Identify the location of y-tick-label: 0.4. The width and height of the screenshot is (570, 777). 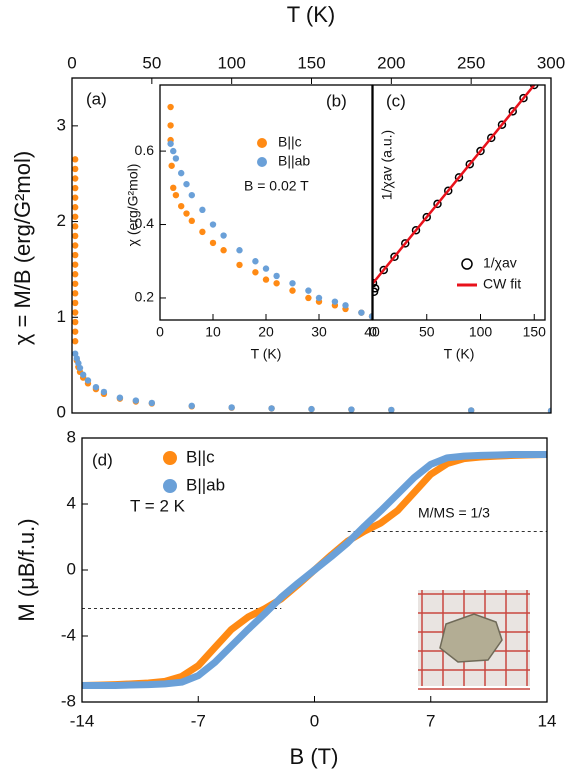
(145, 223).